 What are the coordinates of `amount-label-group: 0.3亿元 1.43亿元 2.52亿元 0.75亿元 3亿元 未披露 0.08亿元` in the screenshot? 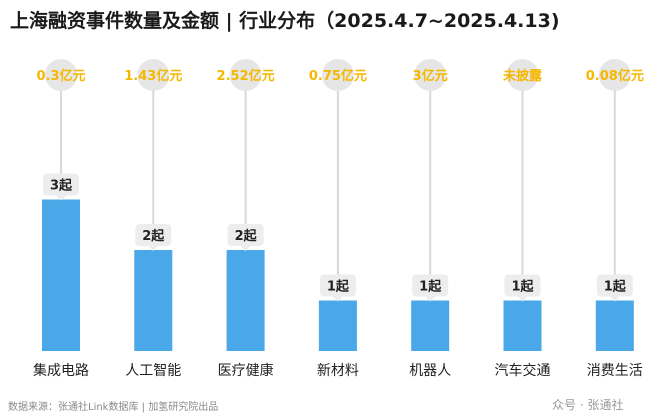 It's located at (339, 76).